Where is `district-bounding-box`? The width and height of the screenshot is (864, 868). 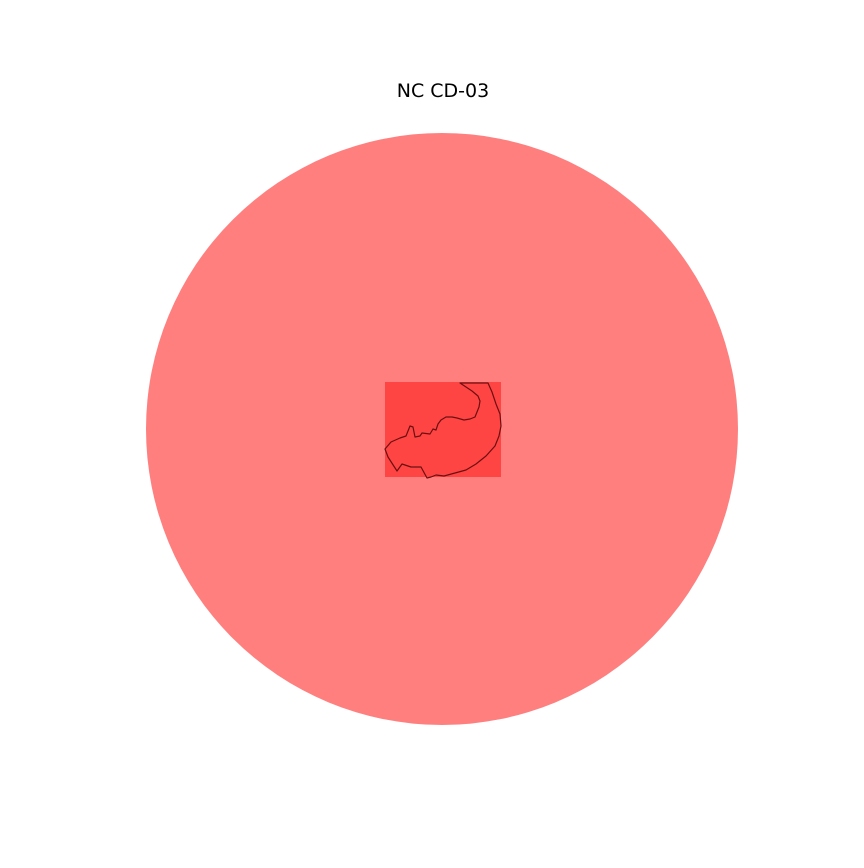 district-bounding-box is located at coordinates (443, 429).